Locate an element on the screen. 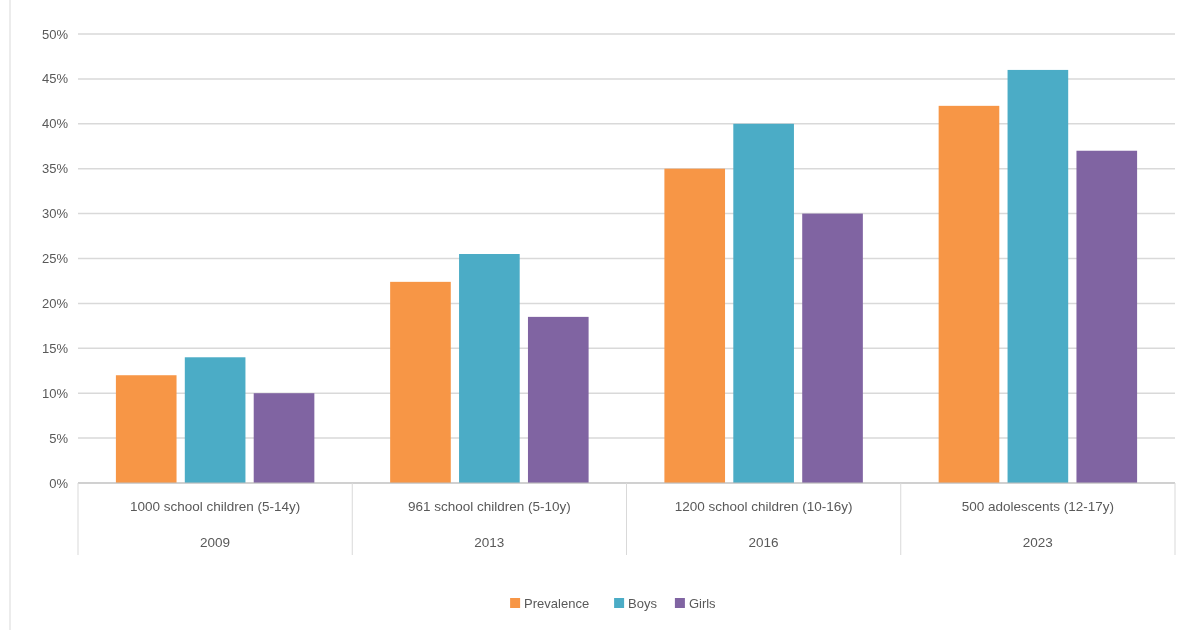 The height and width of the screenshot is (630, 1181). y-tick-label: 25% is located at coordinates (55, 259).